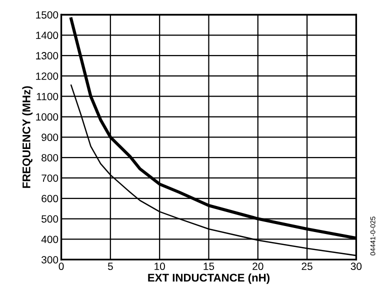 This screenshot has height=295, width=383. I want to click on y-tick-label: 500, so click(50, 219).